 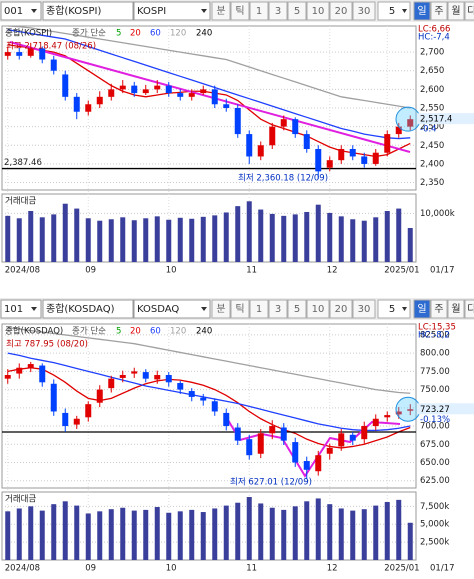 I want to click on name: 종합(KOSPI), so click(x=74, y=11).